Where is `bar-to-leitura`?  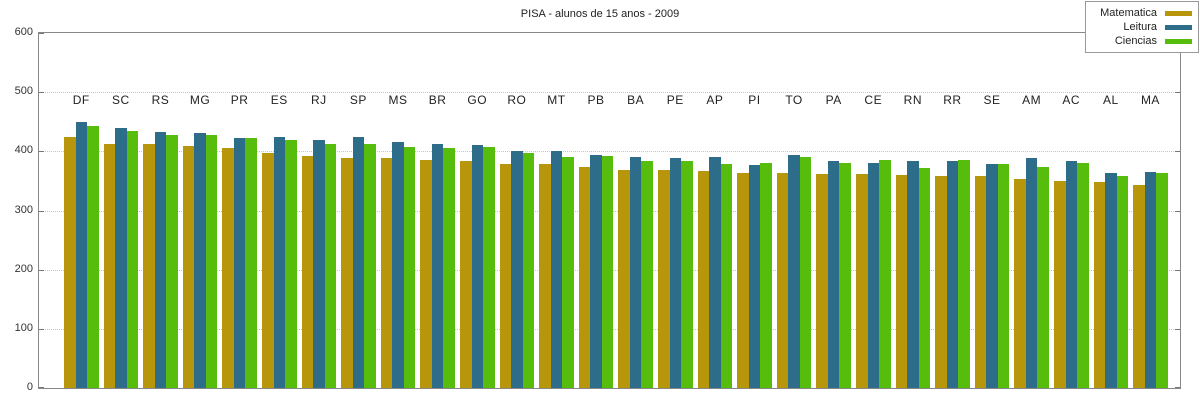 bar-to-leitura is located at coordinates (794, 271).